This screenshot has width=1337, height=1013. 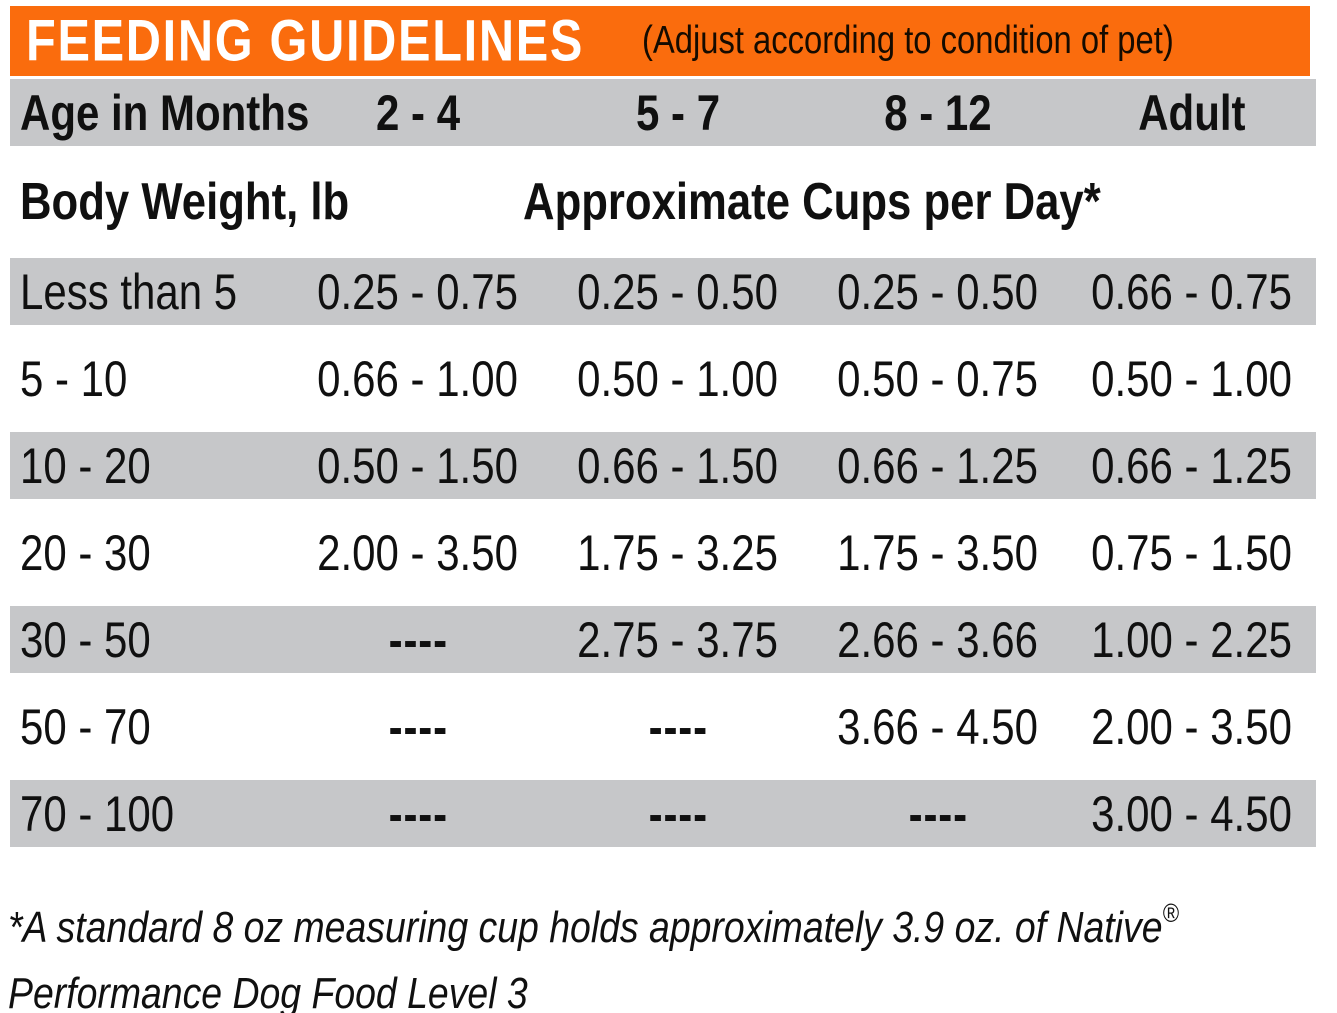 I want to click on body-weight-label: Body Weight, lb, so click(x=185, y=202).